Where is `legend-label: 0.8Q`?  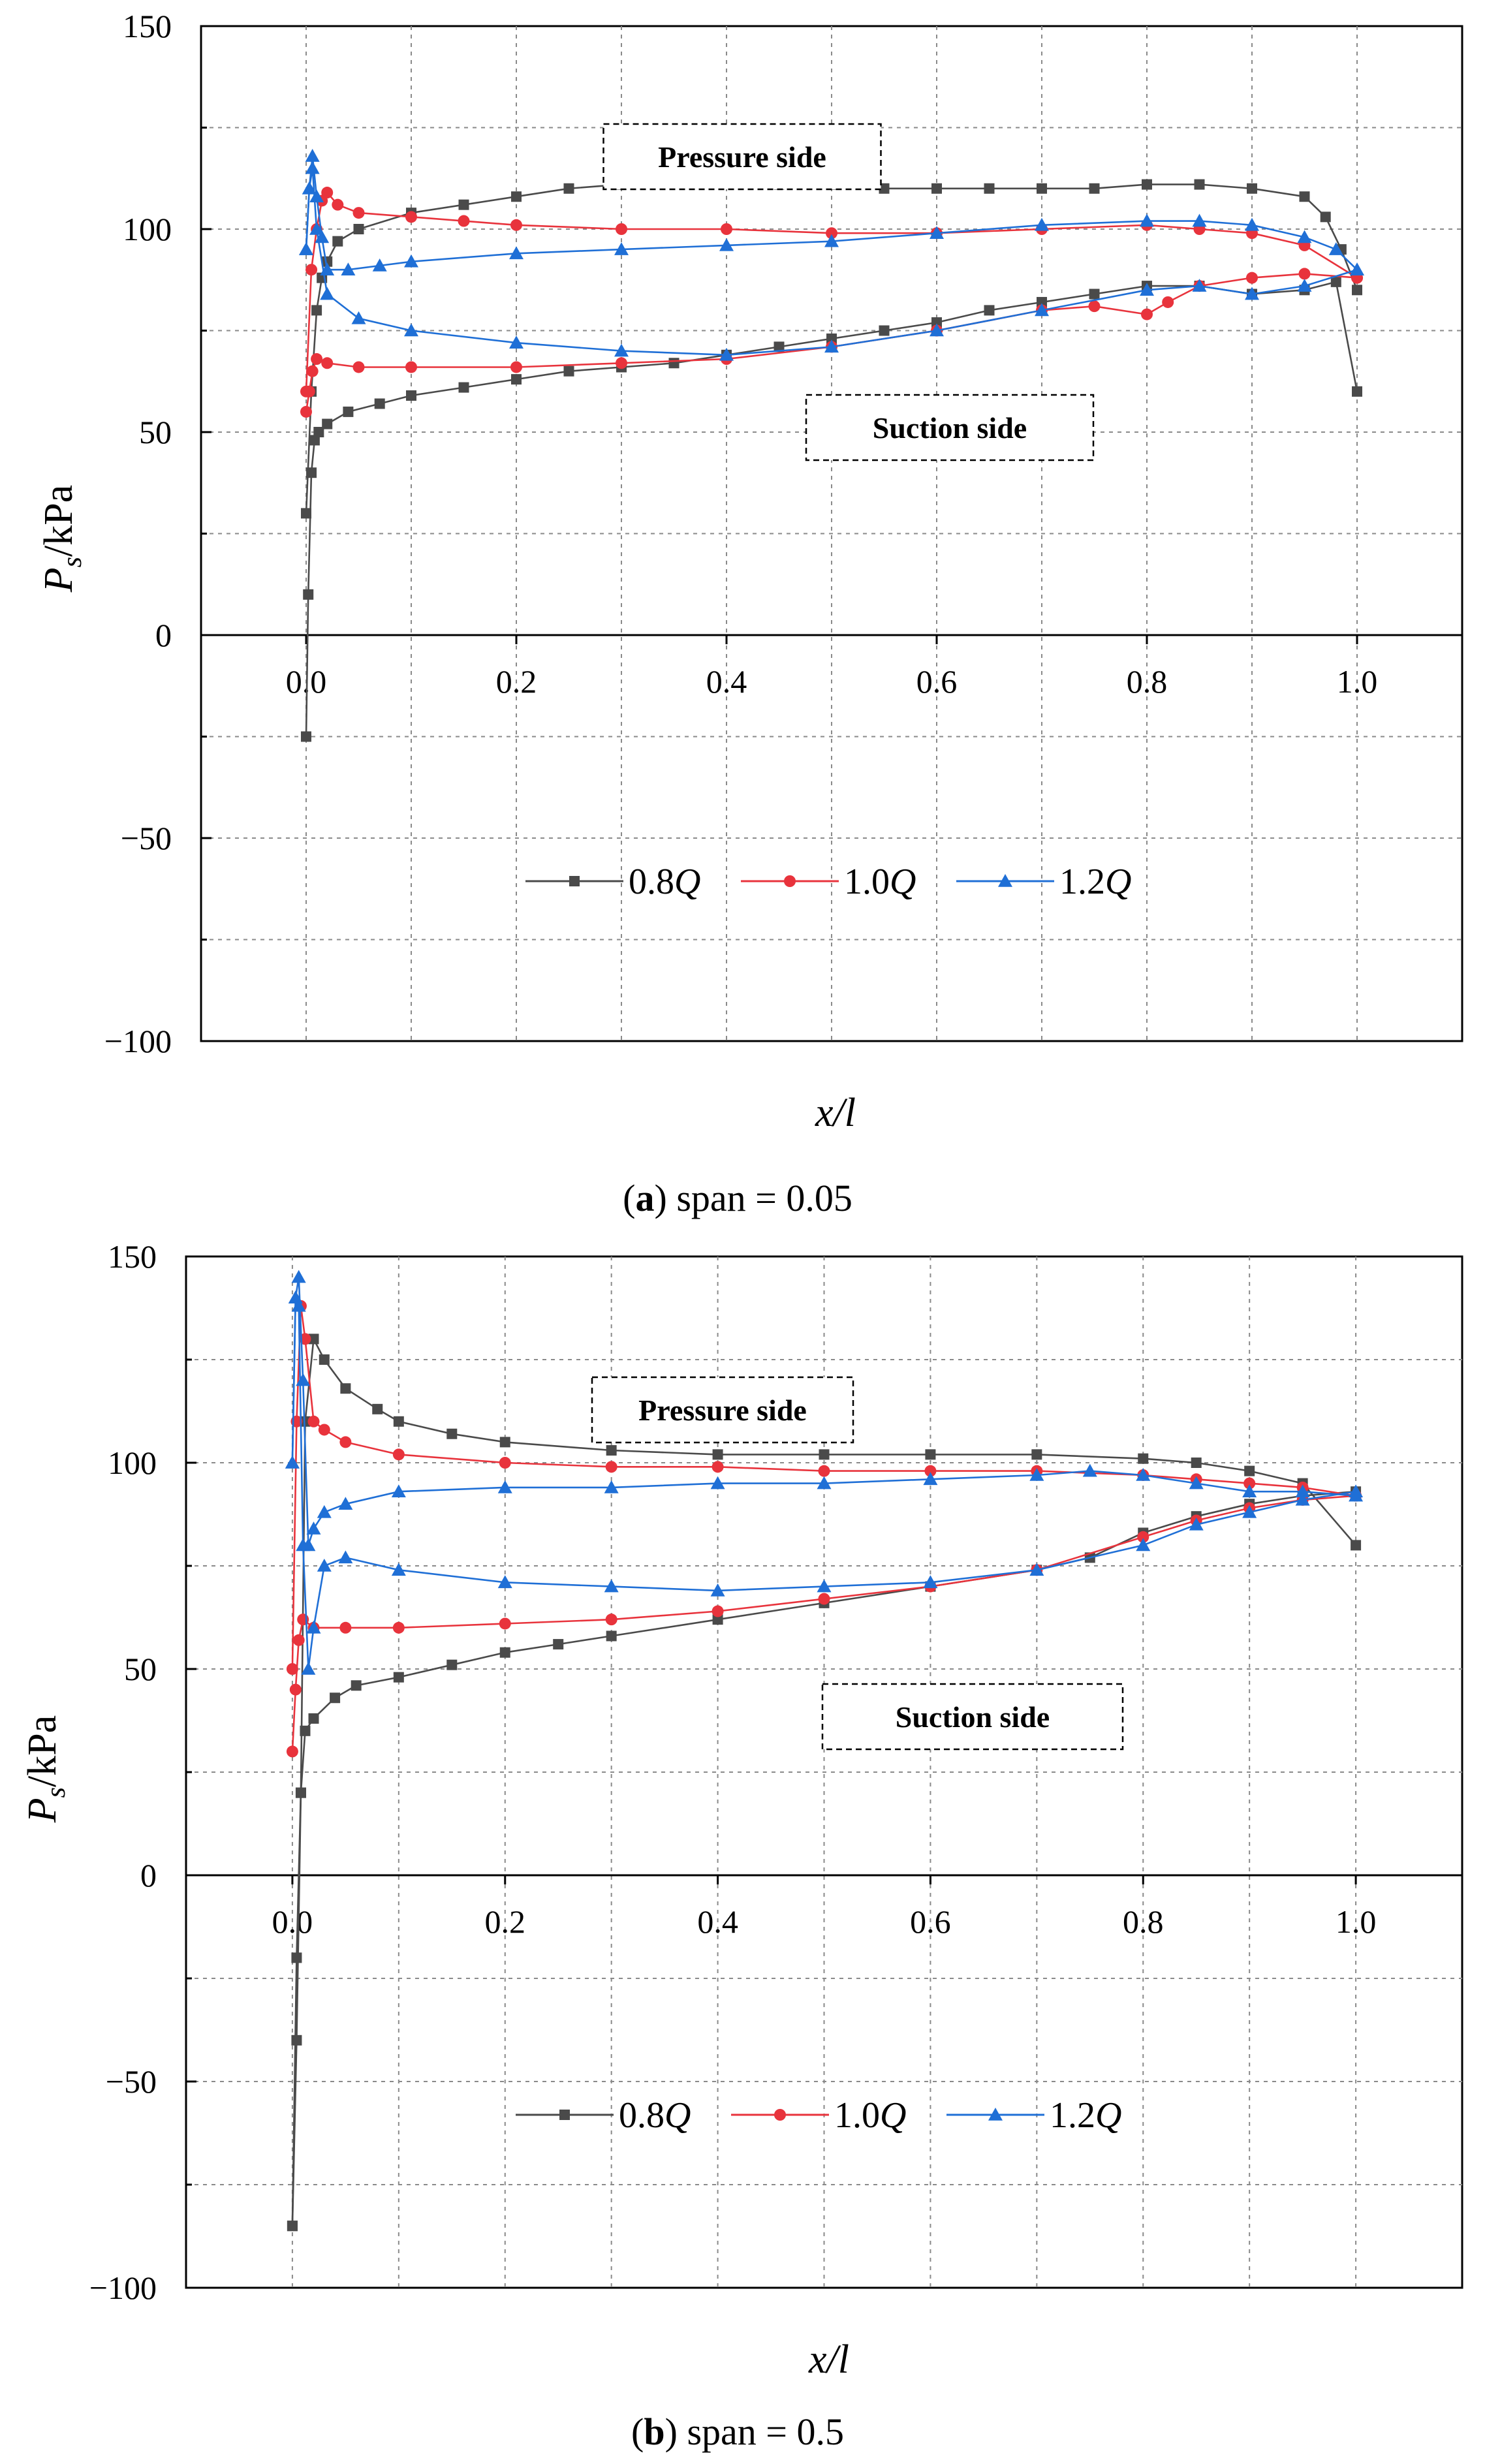
legend-label: 0.8Q is located at coordinates (664, 882).